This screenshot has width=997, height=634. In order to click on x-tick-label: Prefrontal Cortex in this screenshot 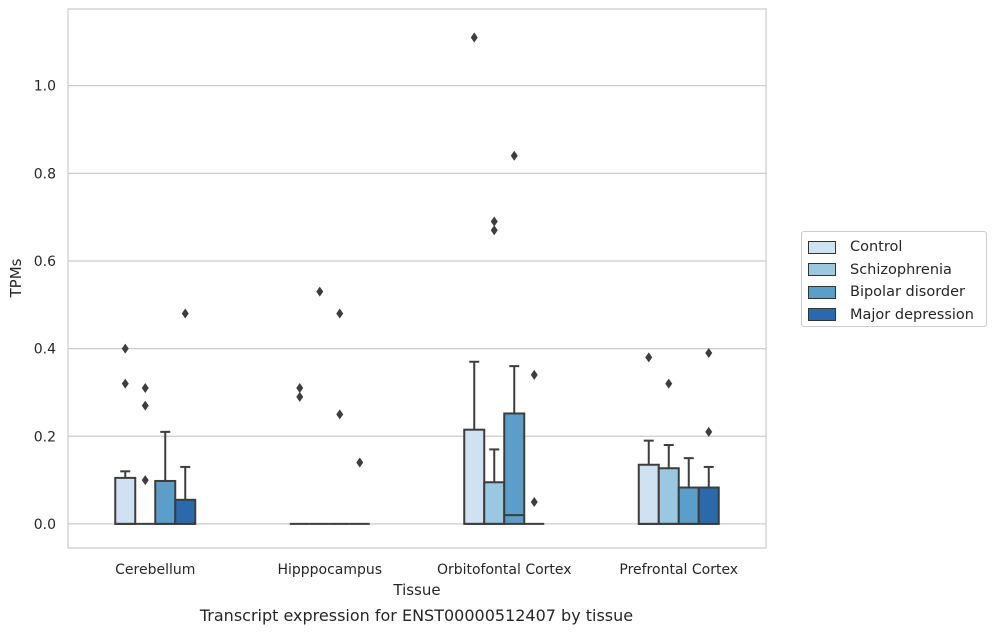, I will do `click(678, 570)`.